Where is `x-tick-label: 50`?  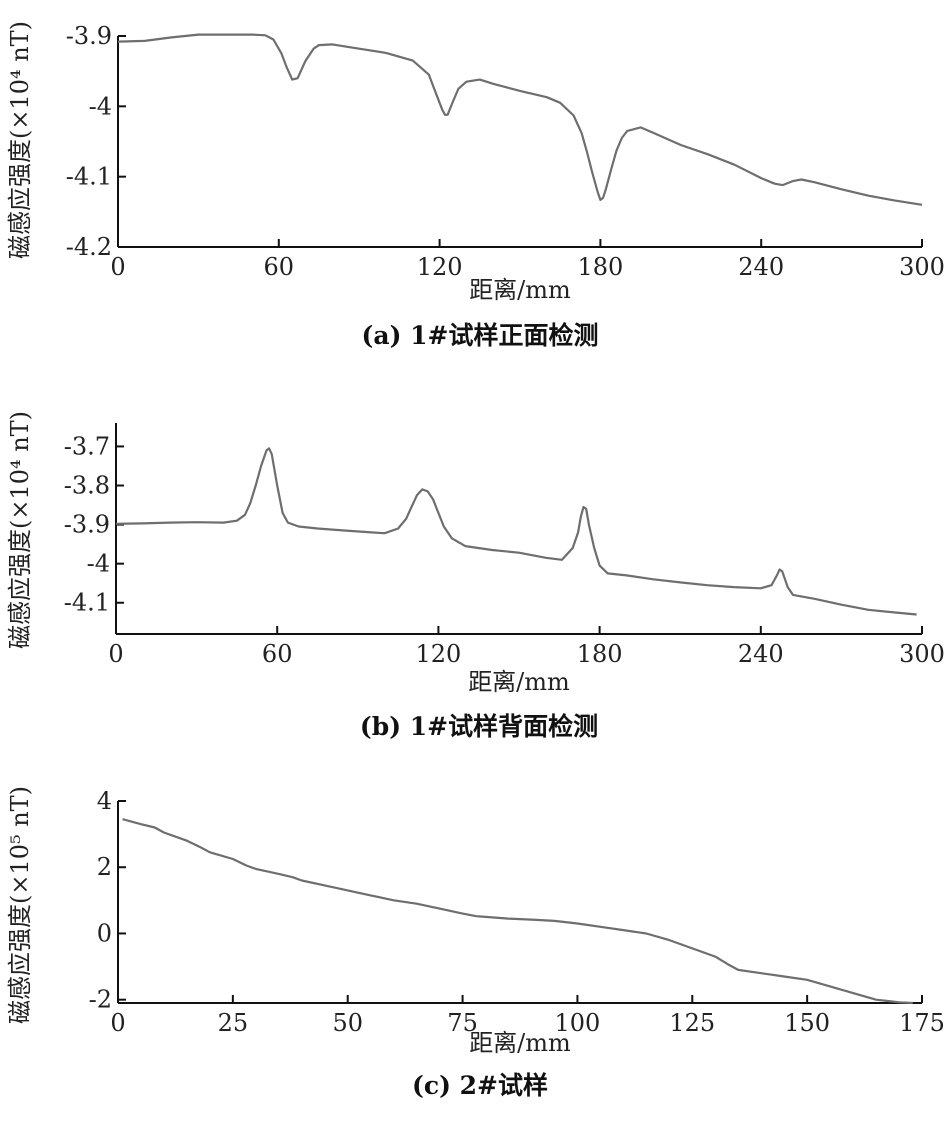
x-tick-label: 50 is located at coordinates (347, 1023).